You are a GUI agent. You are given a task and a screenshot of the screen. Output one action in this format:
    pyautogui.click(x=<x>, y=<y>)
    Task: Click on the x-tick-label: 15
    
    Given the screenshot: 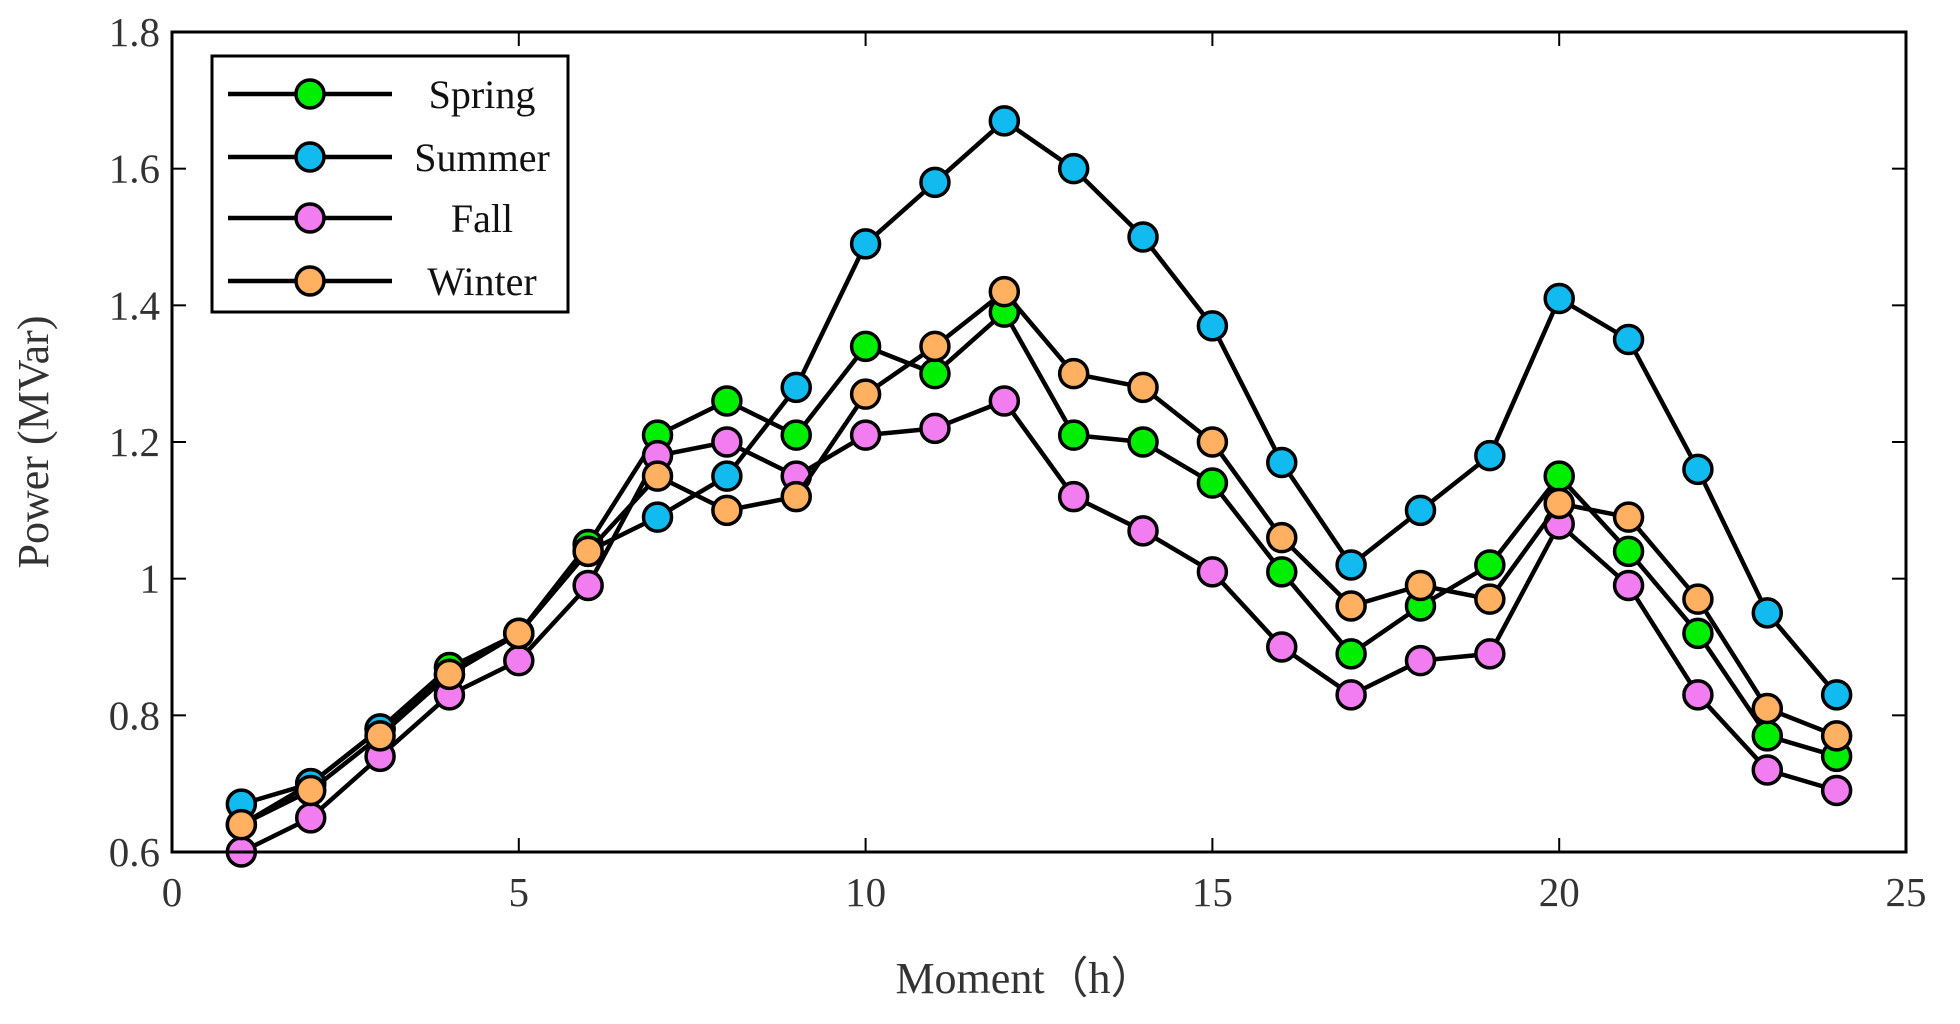 What is the action you would take?
    pyautogui.click(x=1212, y=892)
    